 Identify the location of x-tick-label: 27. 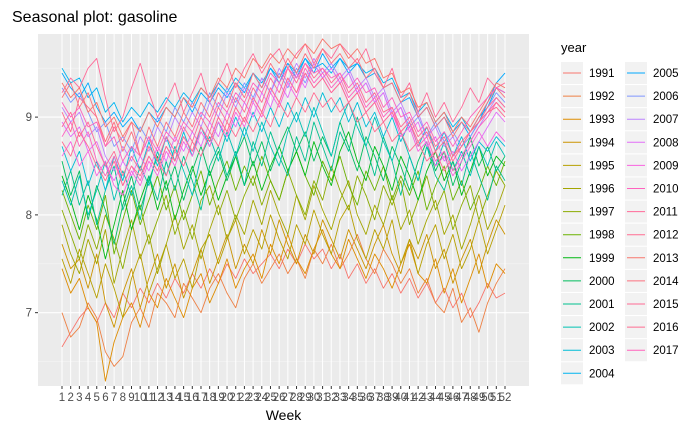
(287, 398).